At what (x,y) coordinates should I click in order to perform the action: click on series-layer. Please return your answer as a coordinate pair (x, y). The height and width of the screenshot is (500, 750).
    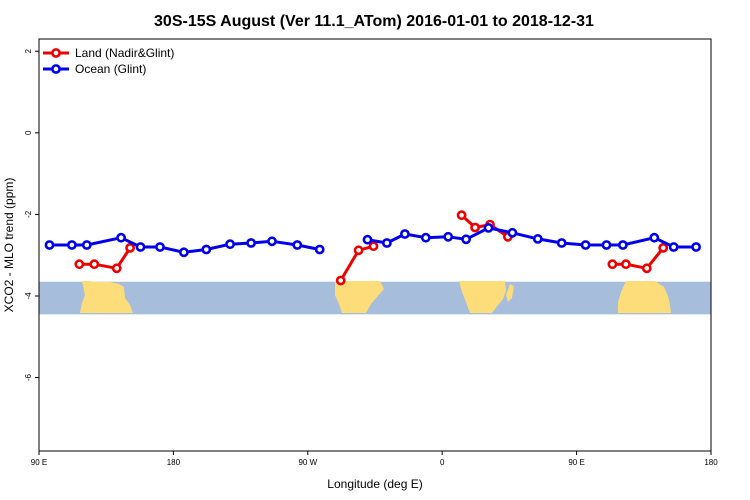
    Looking at the image, I should click on (372, 248).